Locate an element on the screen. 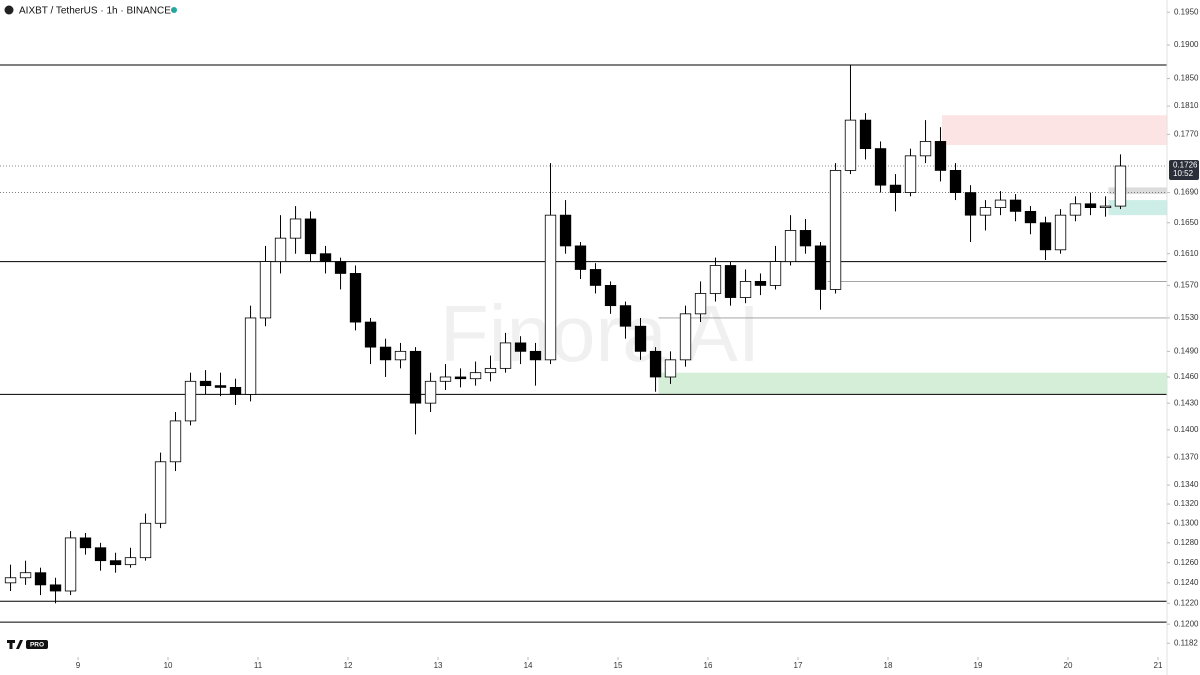 The height and width of the screenshot is (675, 1200). last-price-box is located at coordinates (1184, 170).